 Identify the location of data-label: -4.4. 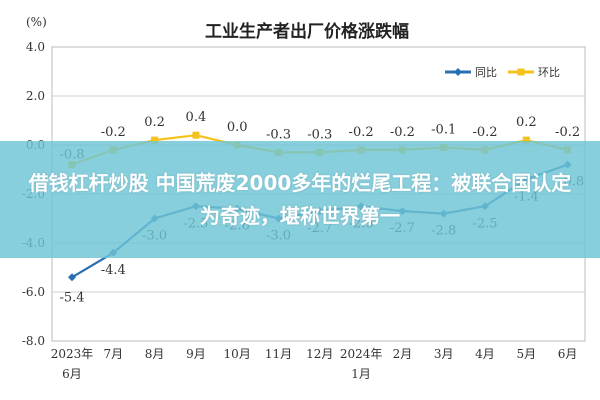
(113, 270).